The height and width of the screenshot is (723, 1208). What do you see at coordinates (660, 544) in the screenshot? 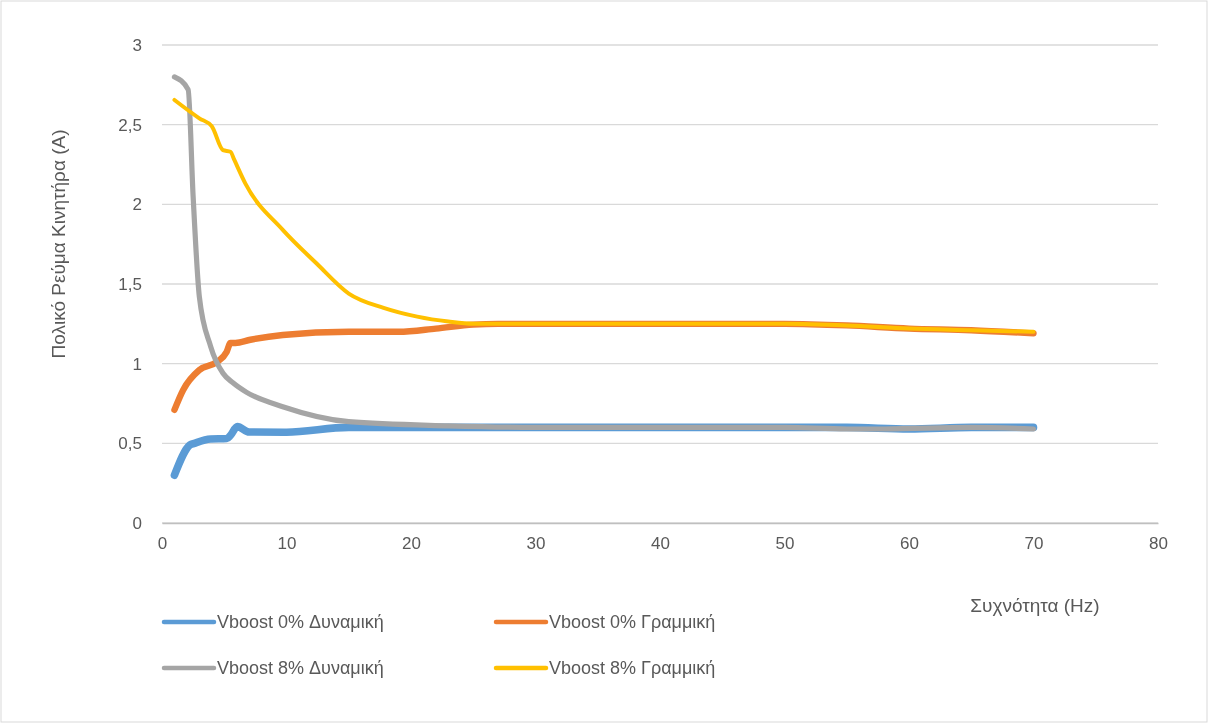
I see `x-tick-label: 40` at bounding box center [660, 544].